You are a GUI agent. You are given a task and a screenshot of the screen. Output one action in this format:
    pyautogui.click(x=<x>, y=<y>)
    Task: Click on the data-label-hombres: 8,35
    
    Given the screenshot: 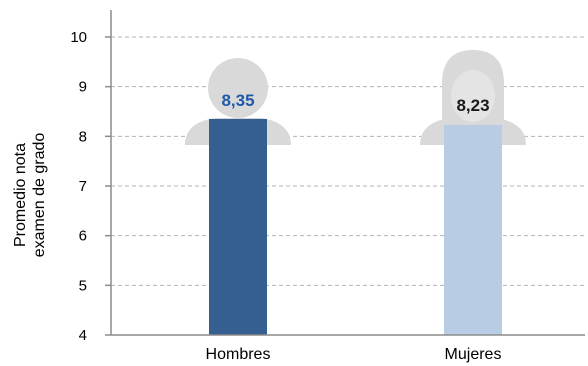 What is the action you would take?
    pyautogui.click(x=237, y=100)
    